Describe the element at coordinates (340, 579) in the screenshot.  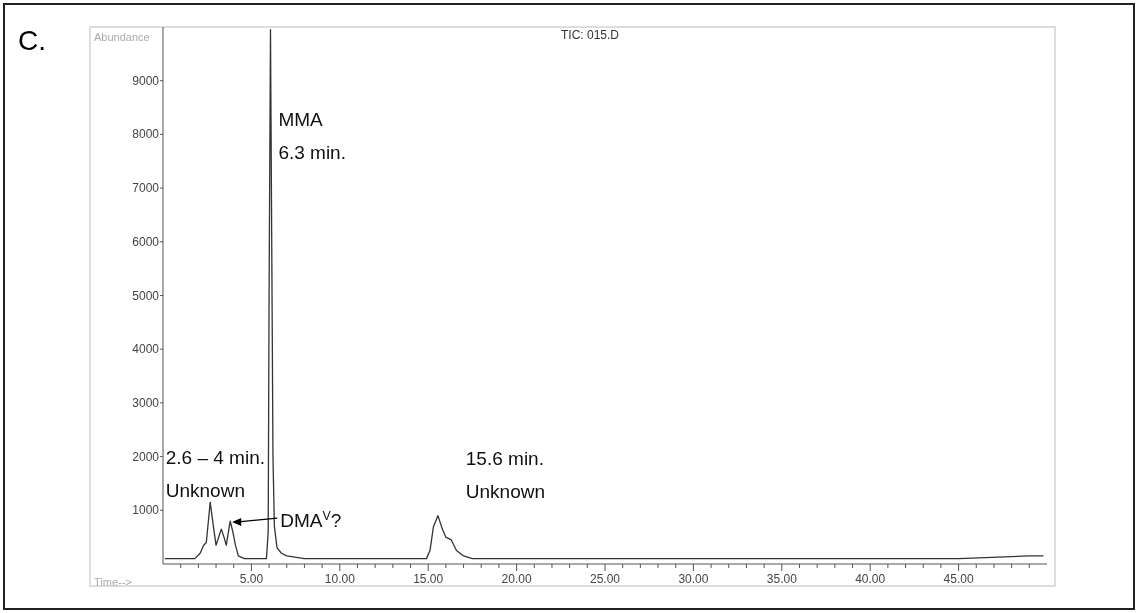
I see `x-tick-label: 10.00` at that location.